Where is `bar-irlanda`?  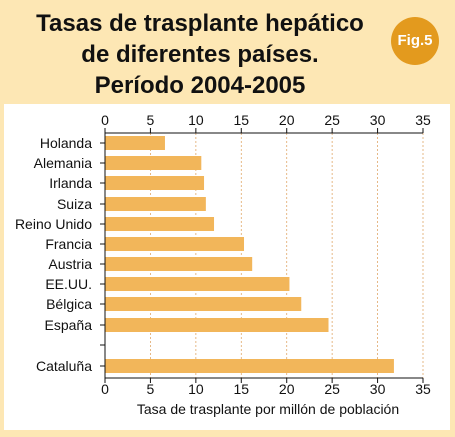 bar-irlanda is located at coordinates (155, 183).